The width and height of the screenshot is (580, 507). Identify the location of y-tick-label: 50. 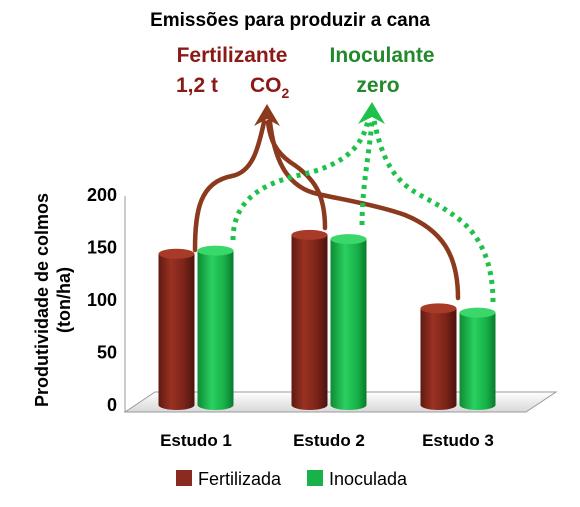
(107, 353).